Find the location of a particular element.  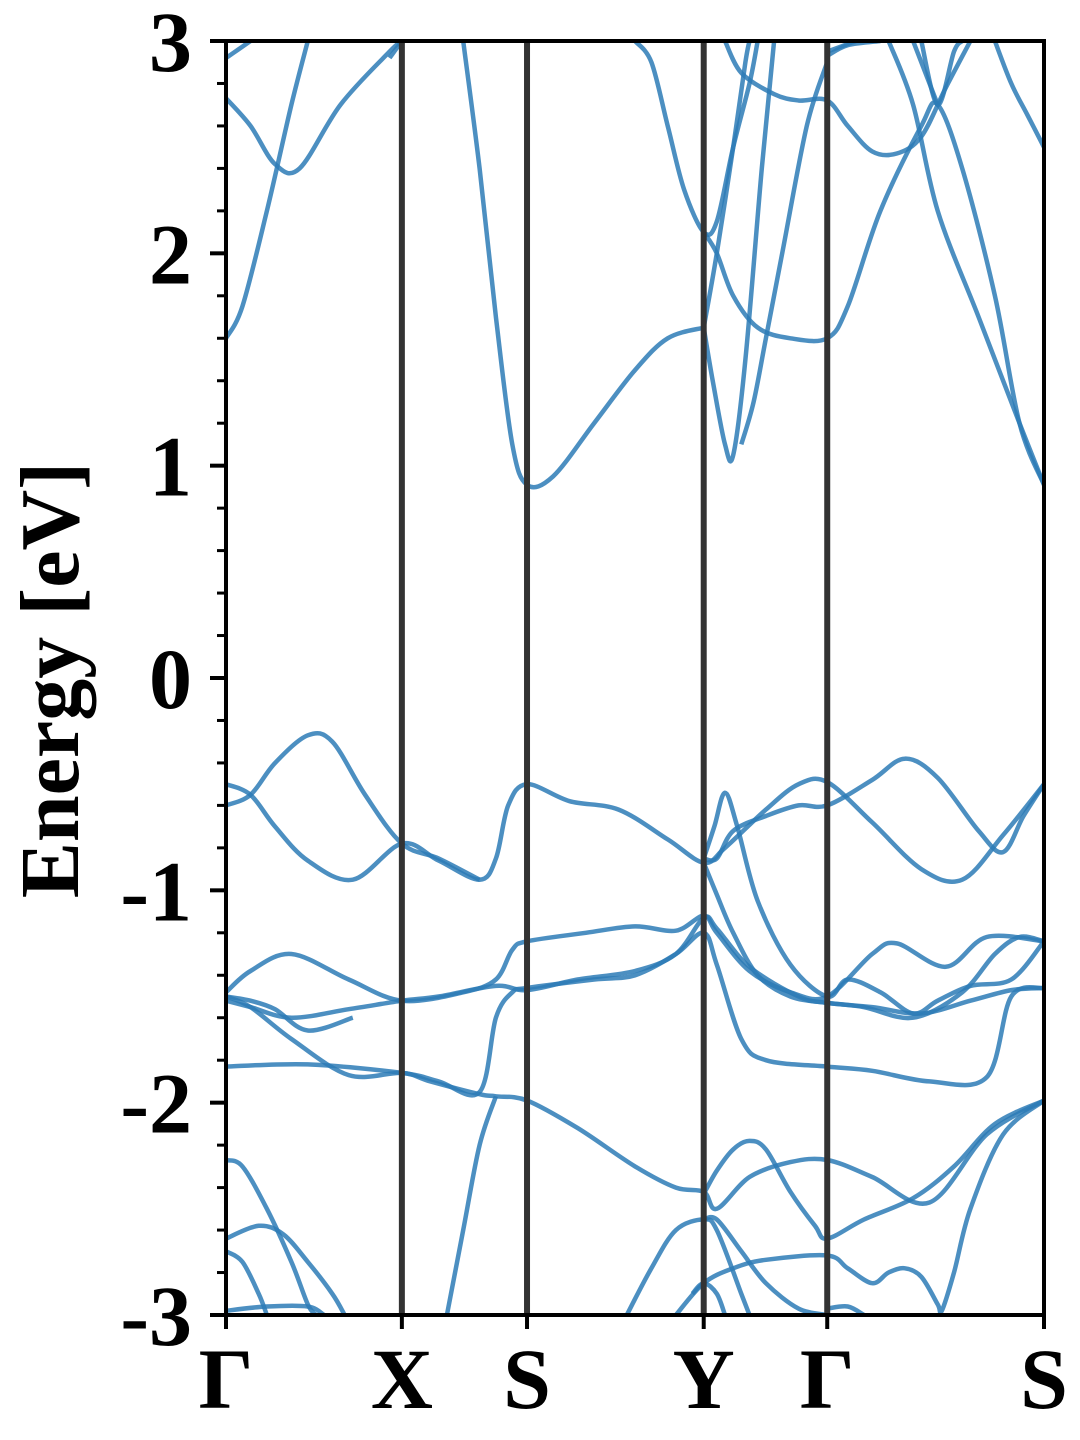

y-tick-label: -1 is located at coordinates (156, 891).